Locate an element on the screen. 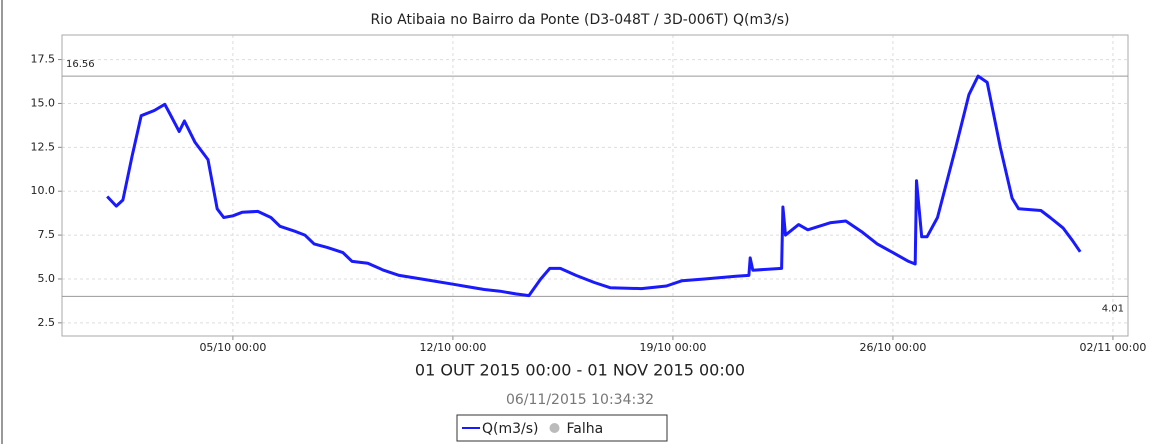 The width and height of the screenshot is (1157, 444). legend: Q(m3/s) Falha is located at coordinates (532, 429).